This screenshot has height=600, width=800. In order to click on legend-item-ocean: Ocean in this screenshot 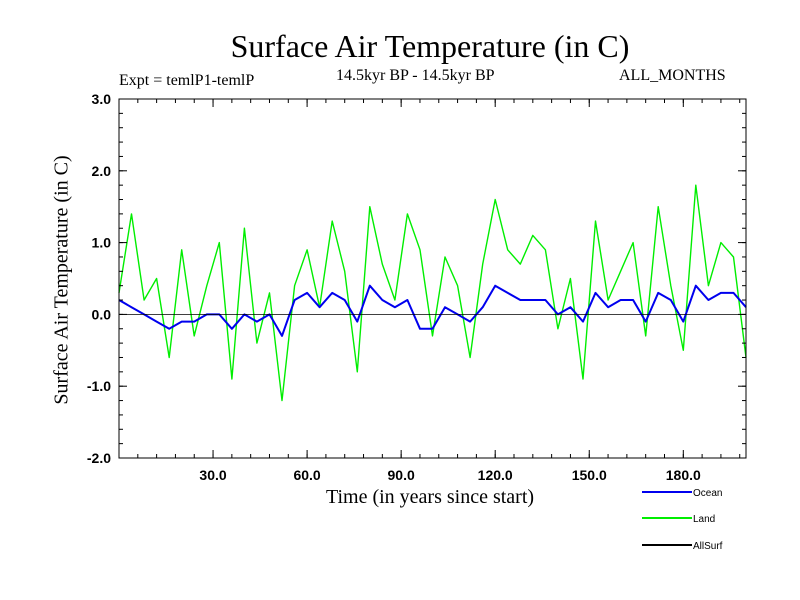, I will do `click(682, 493)`.